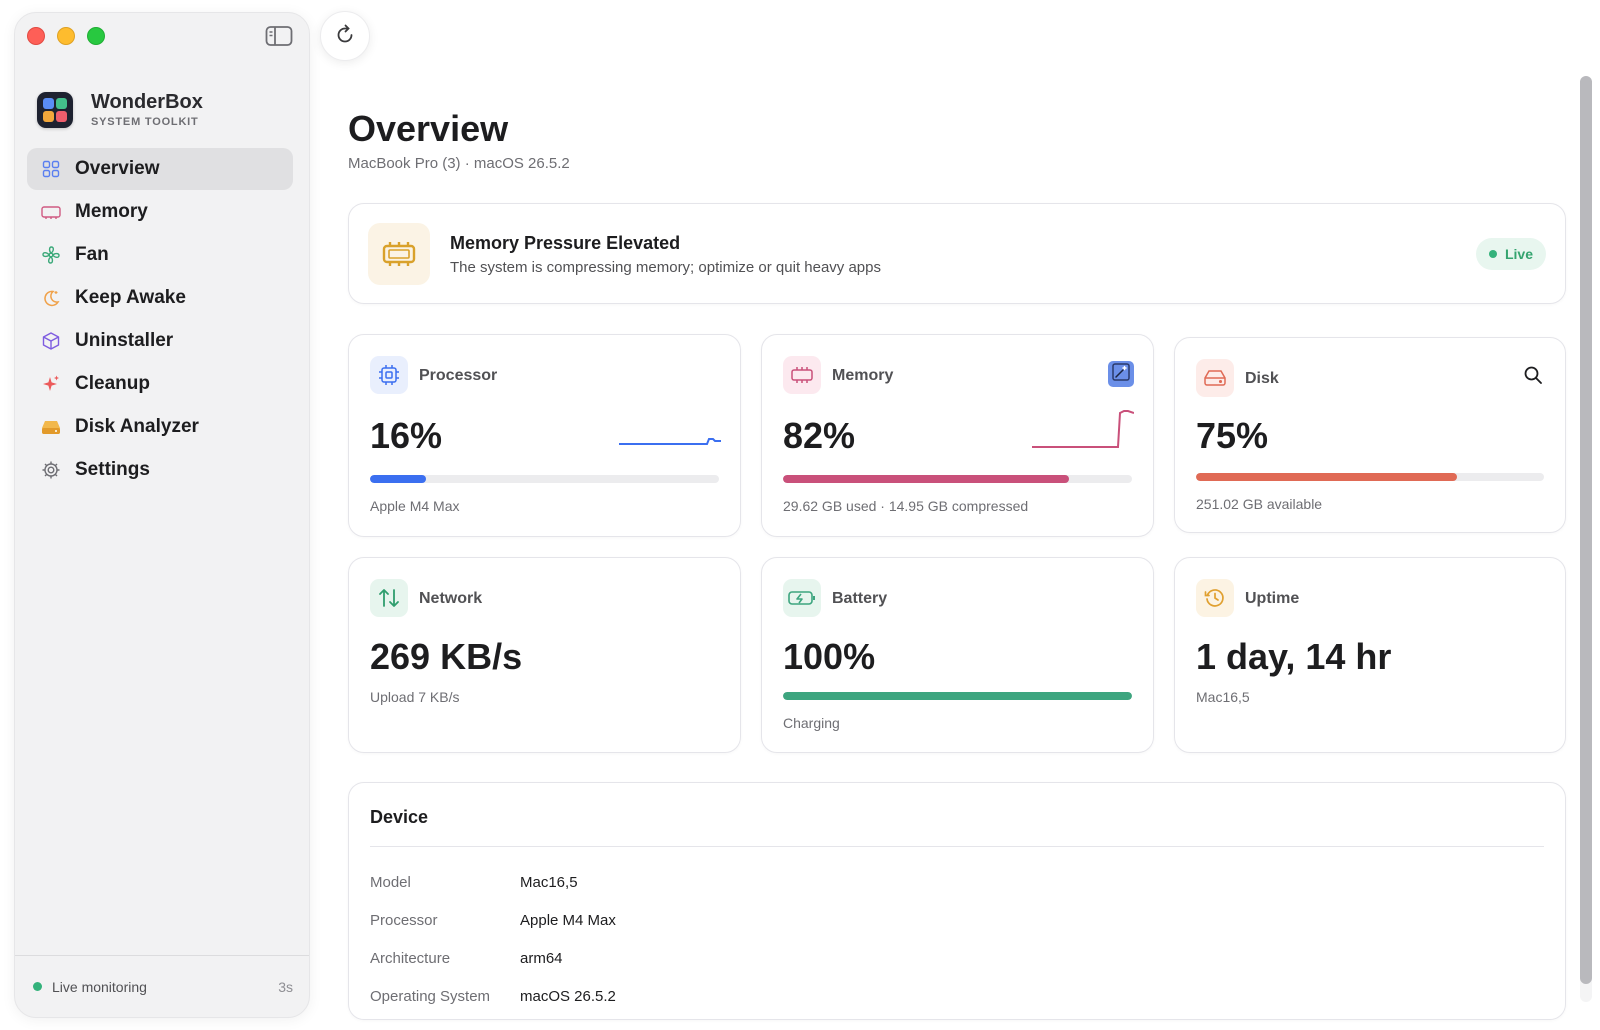 This screenshot has height=1030, width=1600. What do you see at coordinates (415, 506) in the screenshot?
I see `processor-detail: Apple M4 Max` at bounding box center [415, 506].